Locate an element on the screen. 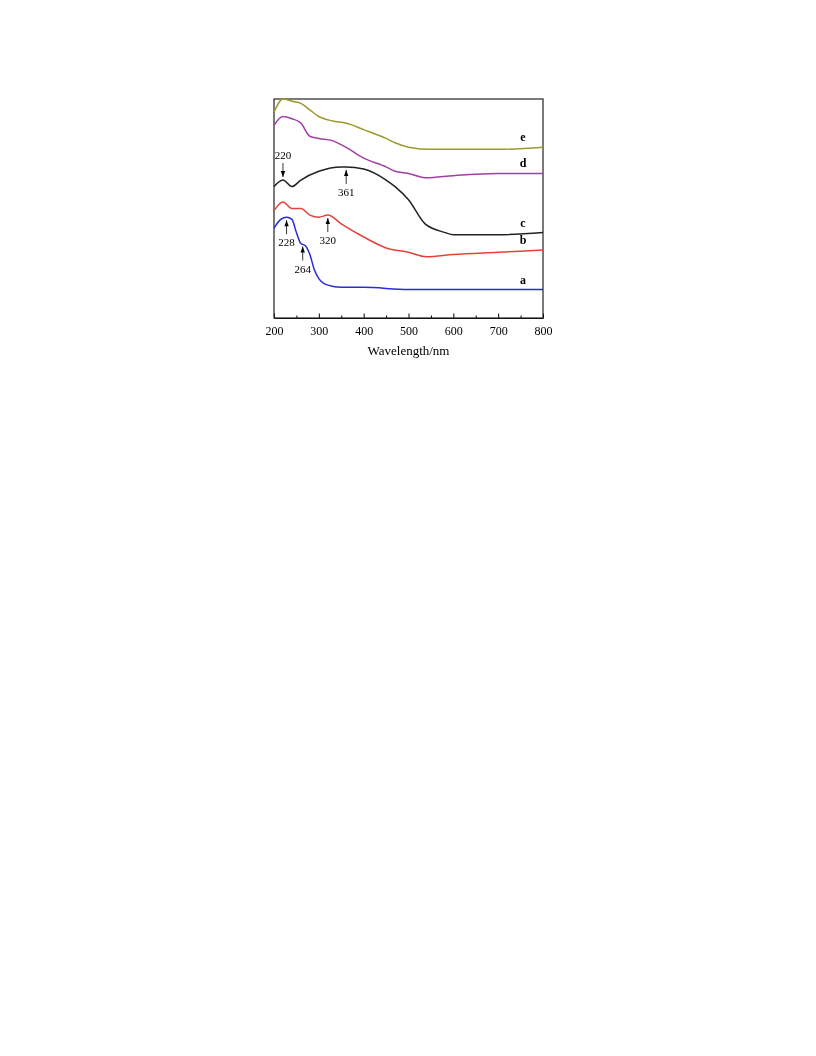 This screenshot has height=1056, width=816. x-tick-label: 400 is located at coordinates (364, 330).